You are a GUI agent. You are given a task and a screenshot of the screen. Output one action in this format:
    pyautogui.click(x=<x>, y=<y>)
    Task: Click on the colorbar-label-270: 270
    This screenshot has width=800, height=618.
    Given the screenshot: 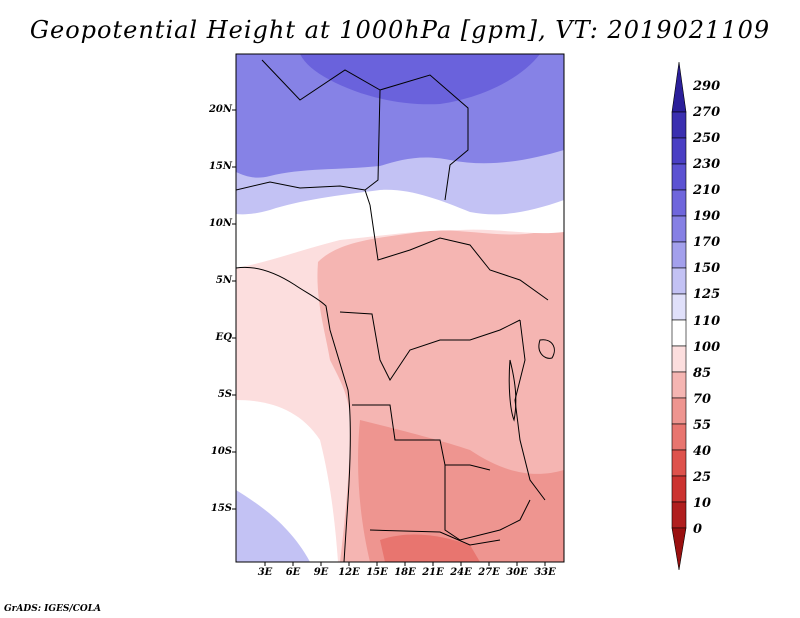 What is the action you would take?
    pyautogui.click(x=707, y=112)
    